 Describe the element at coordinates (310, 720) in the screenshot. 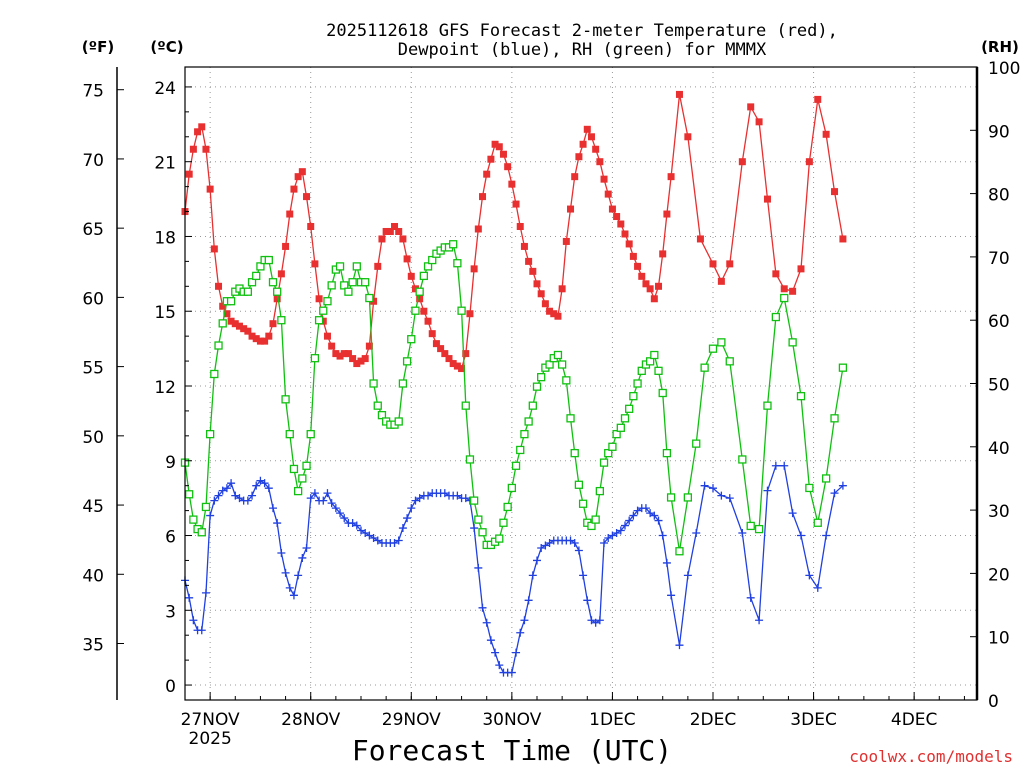

I see `x-tick-label: 28NOV` at that location.